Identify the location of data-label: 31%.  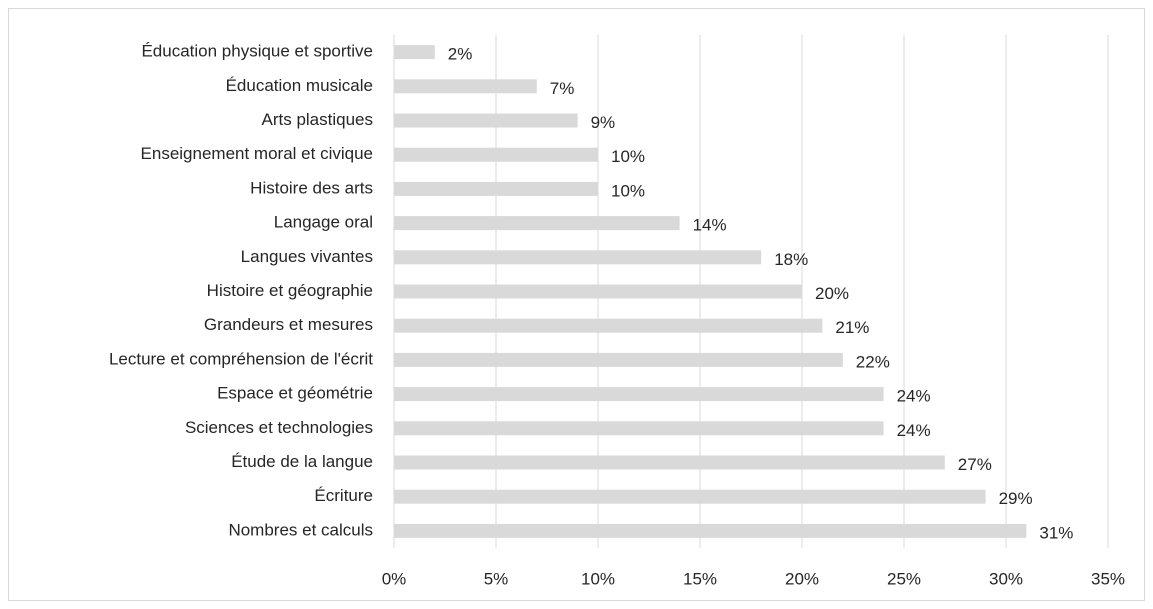
(1056, 532).